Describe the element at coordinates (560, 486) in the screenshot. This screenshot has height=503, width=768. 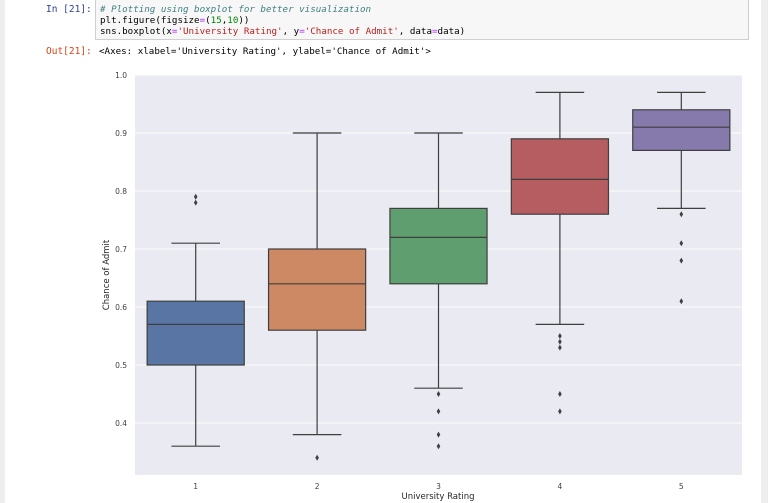
I see `x-tick-label: 4` at that location.